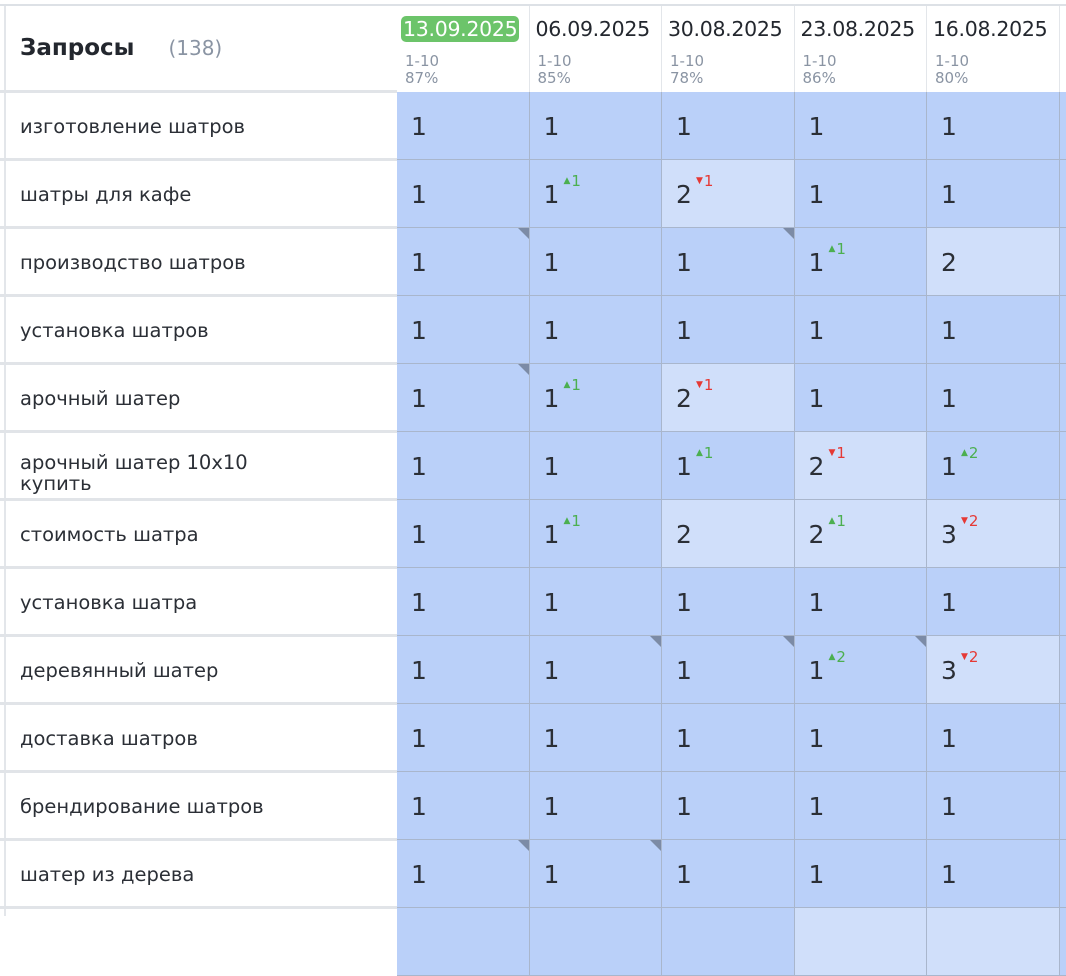  What do you see at coordinates (841, 657) in the screenshot?
I see `change-amount: 2` at bounding box center [841, 657].